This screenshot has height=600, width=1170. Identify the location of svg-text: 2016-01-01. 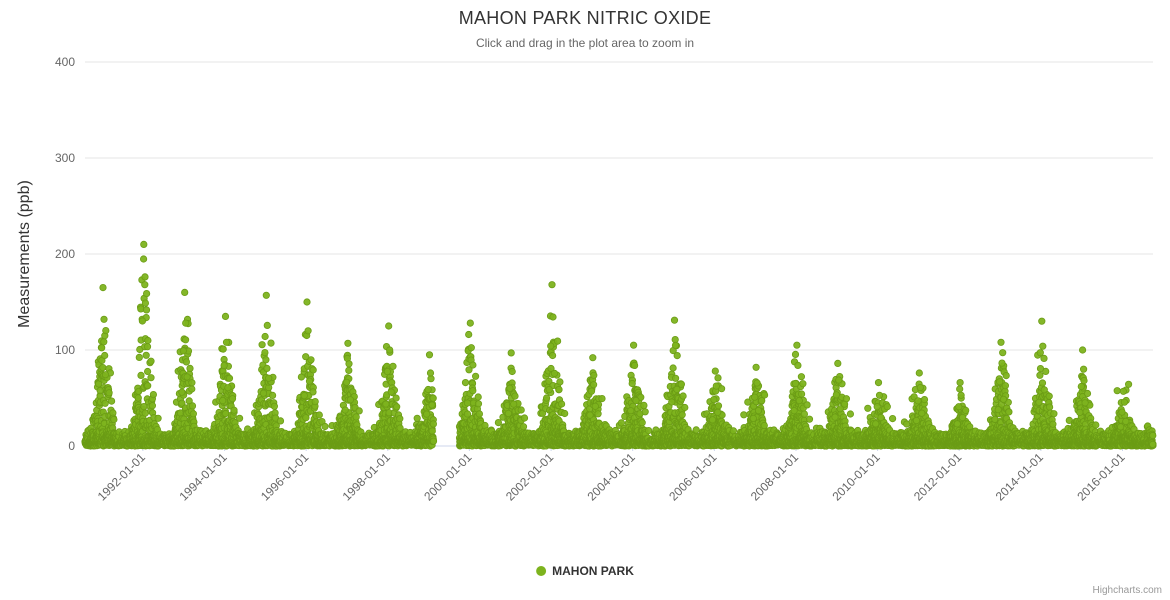
(1101, 477).